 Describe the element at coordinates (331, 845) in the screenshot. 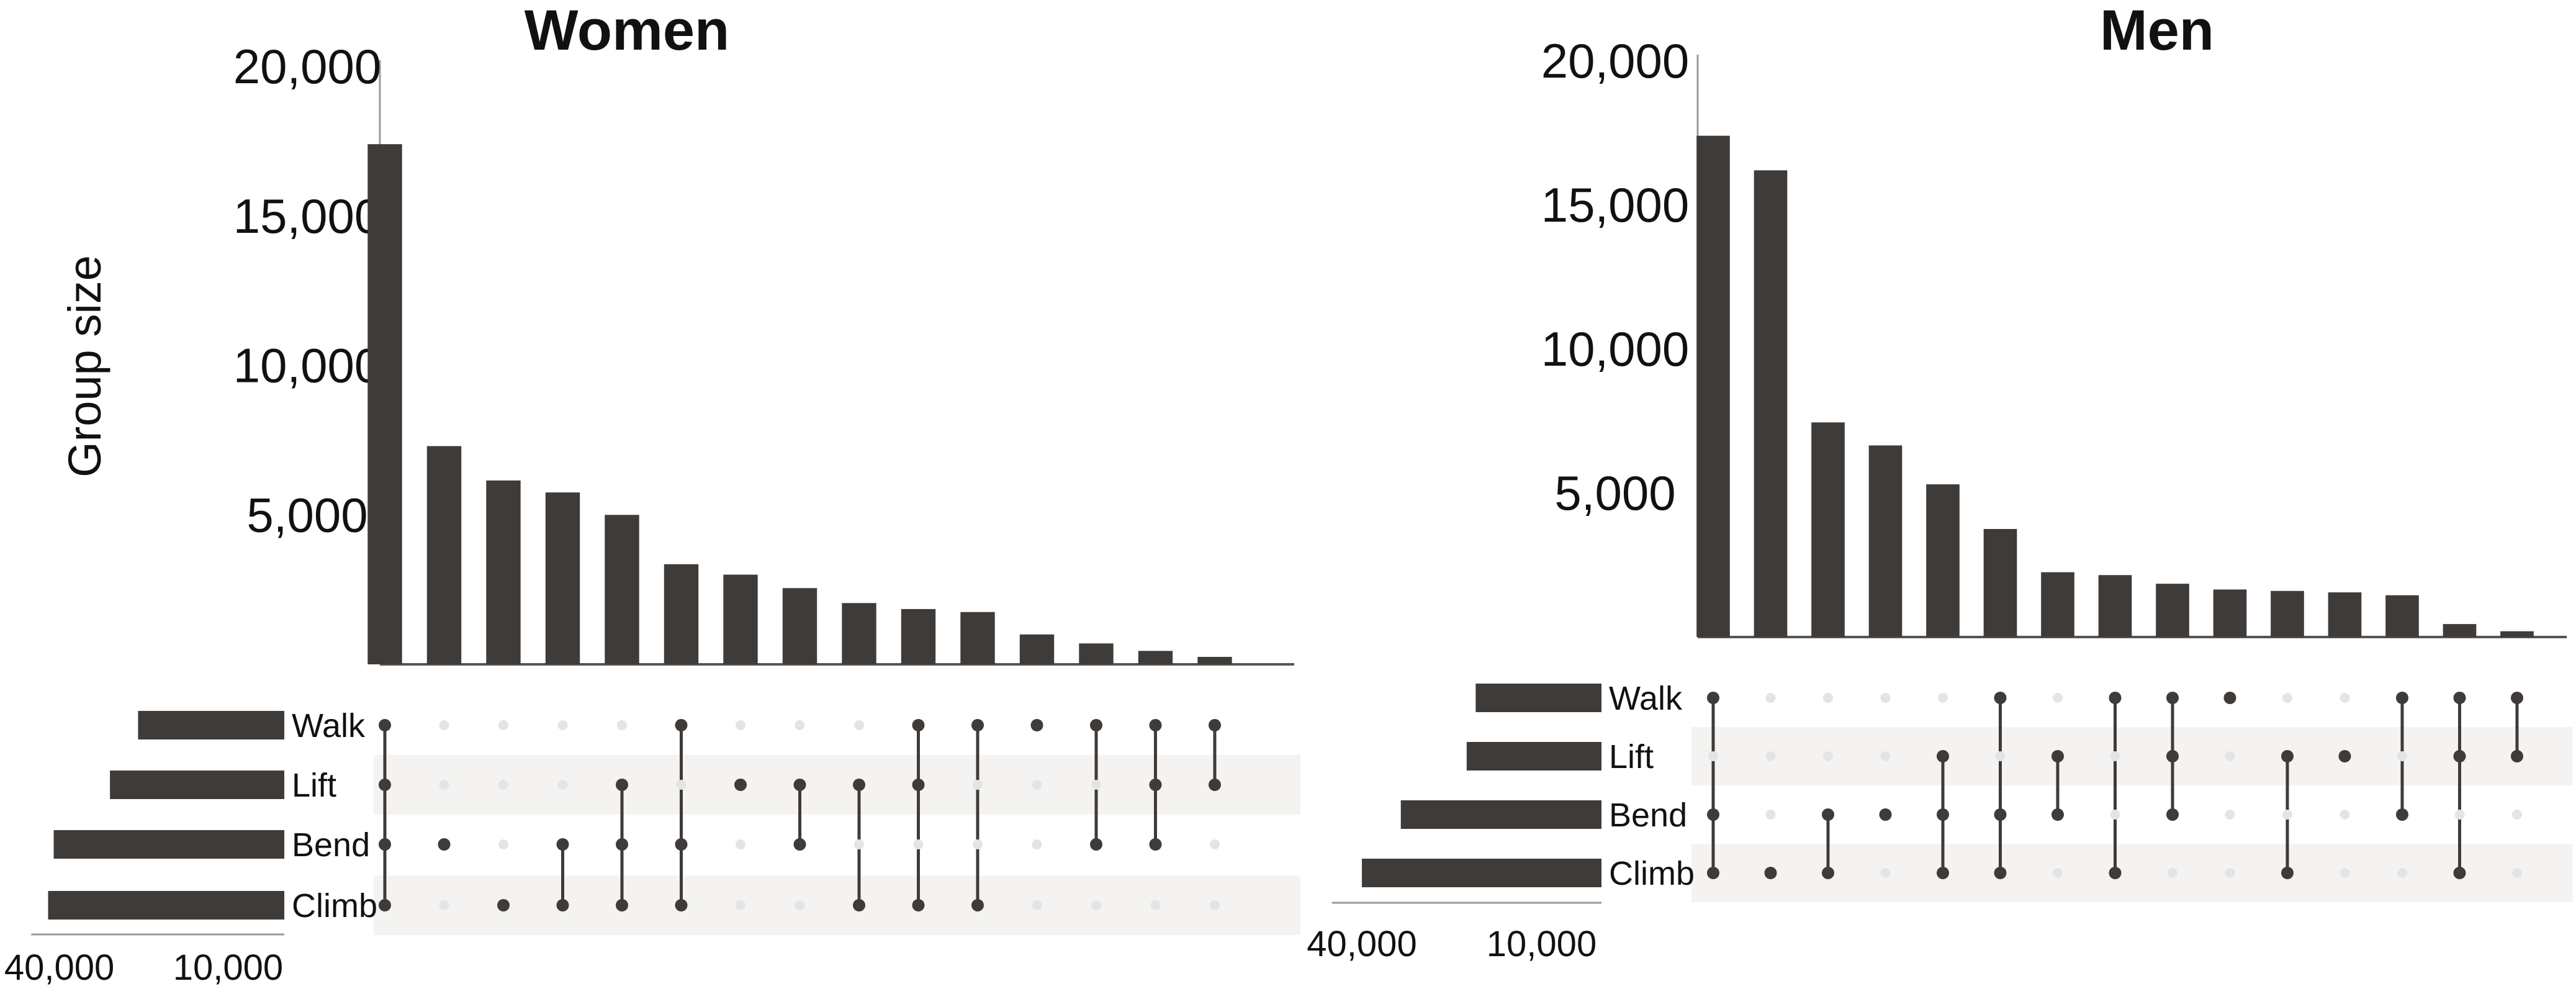

I see `women-set-label-bend: Bend` at that location.